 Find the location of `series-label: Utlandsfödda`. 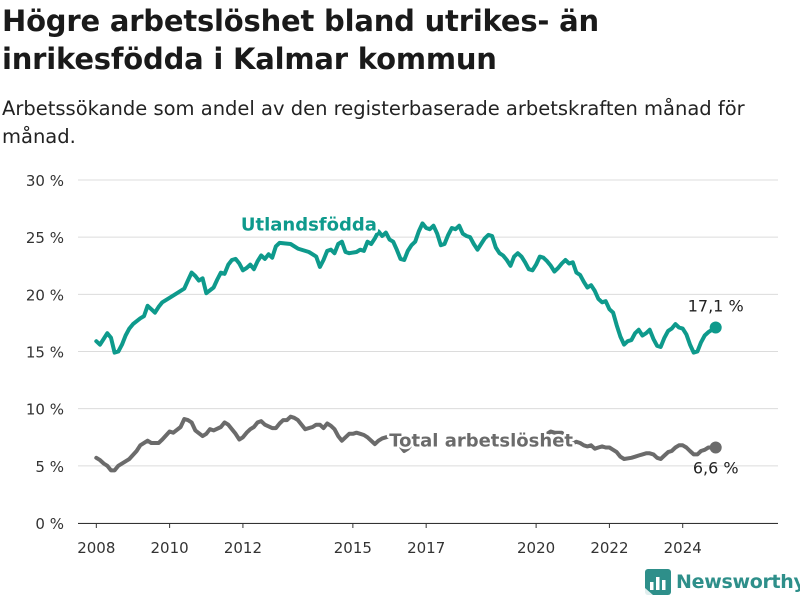

series-label: Utlandsfödda is located at coordinates (309, 224).